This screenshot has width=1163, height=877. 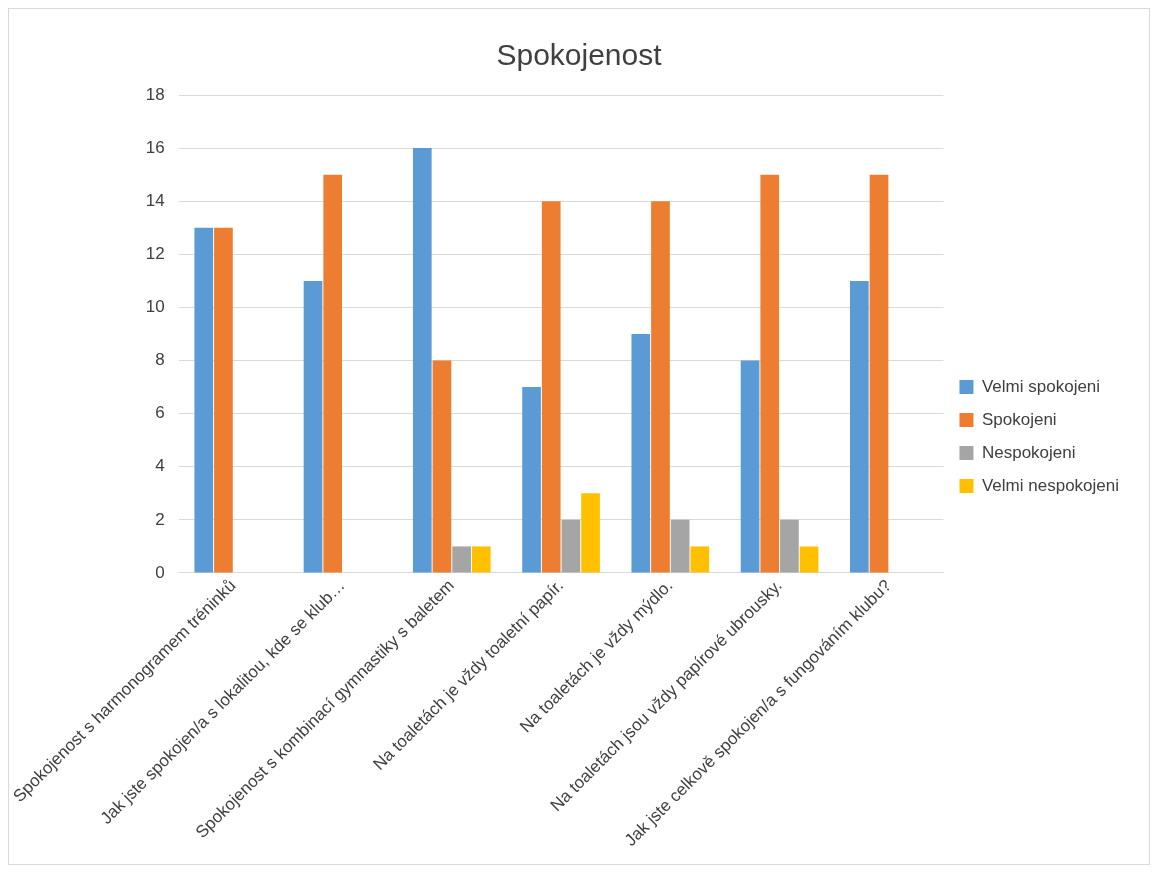 What do you see at coordinates (155, 94) in the screenshot?
I see `y-tick-label: 18` at bounding box center [155, 94].